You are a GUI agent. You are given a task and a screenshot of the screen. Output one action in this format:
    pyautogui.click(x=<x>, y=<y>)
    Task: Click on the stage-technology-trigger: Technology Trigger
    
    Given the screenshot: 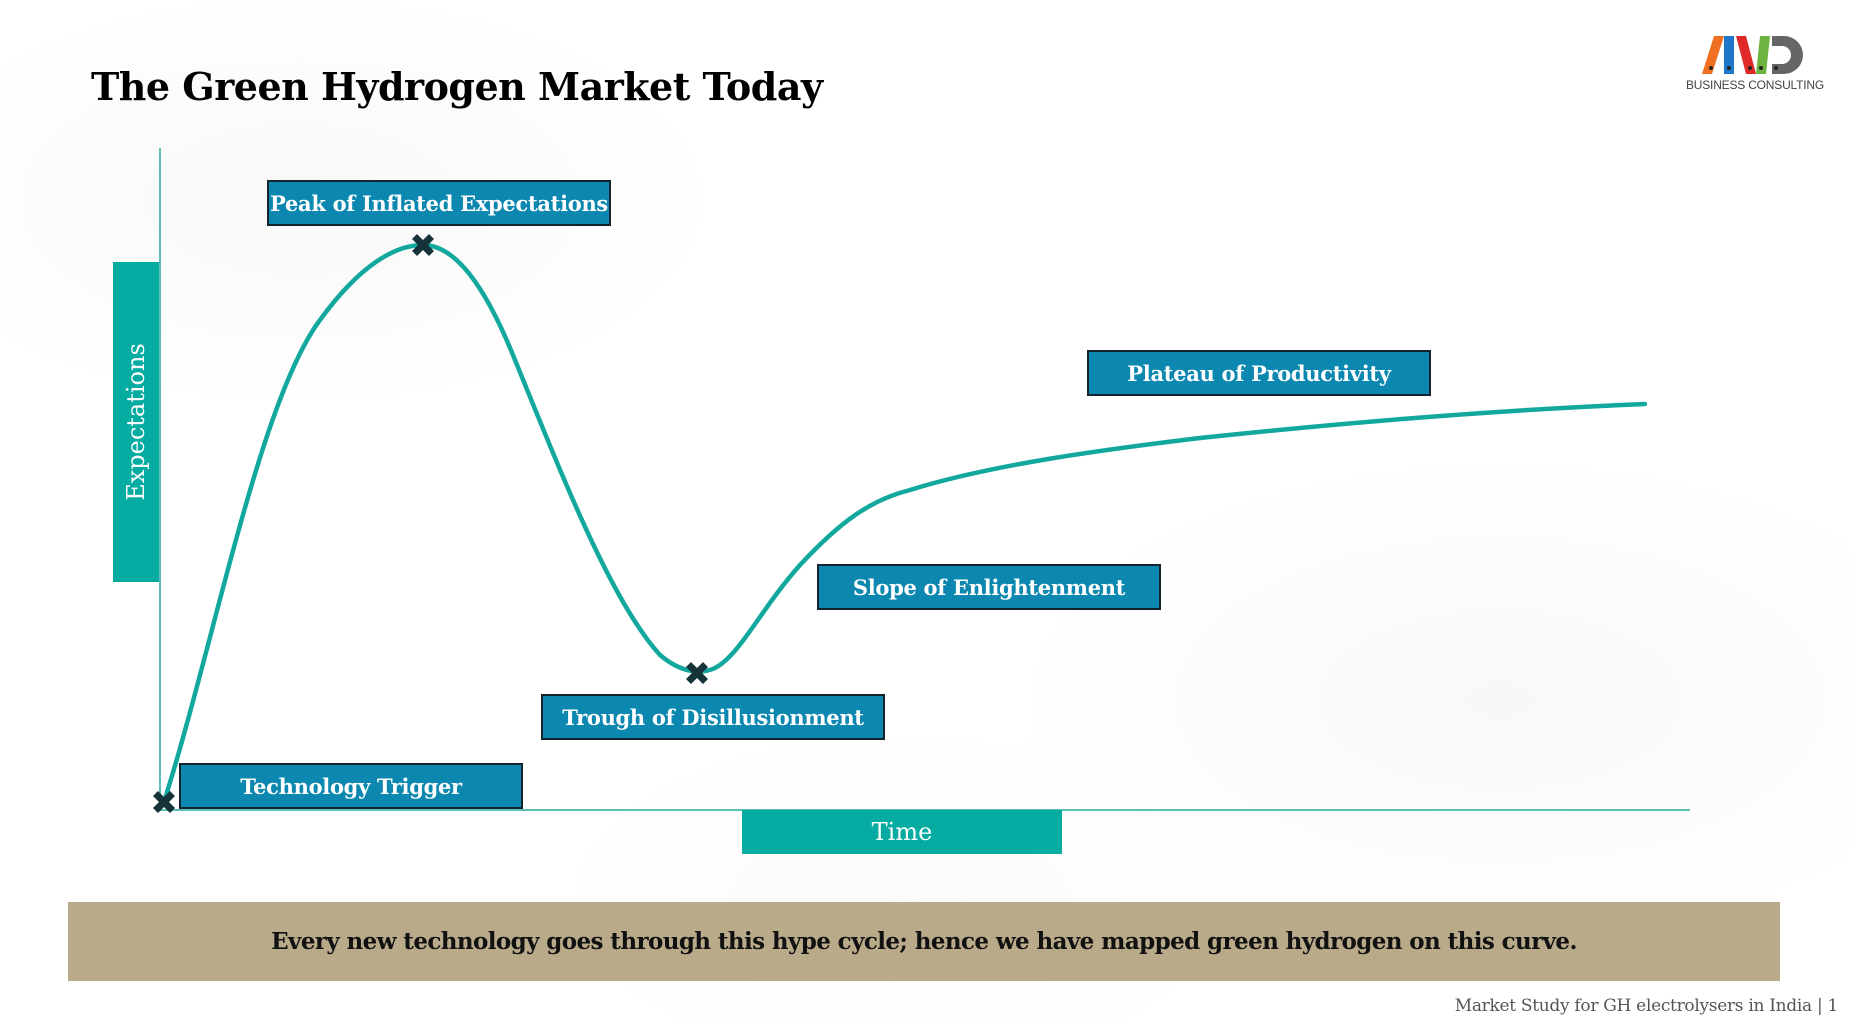 What is the action you would take?
    pyautogui.click(x=351, y=786)
    